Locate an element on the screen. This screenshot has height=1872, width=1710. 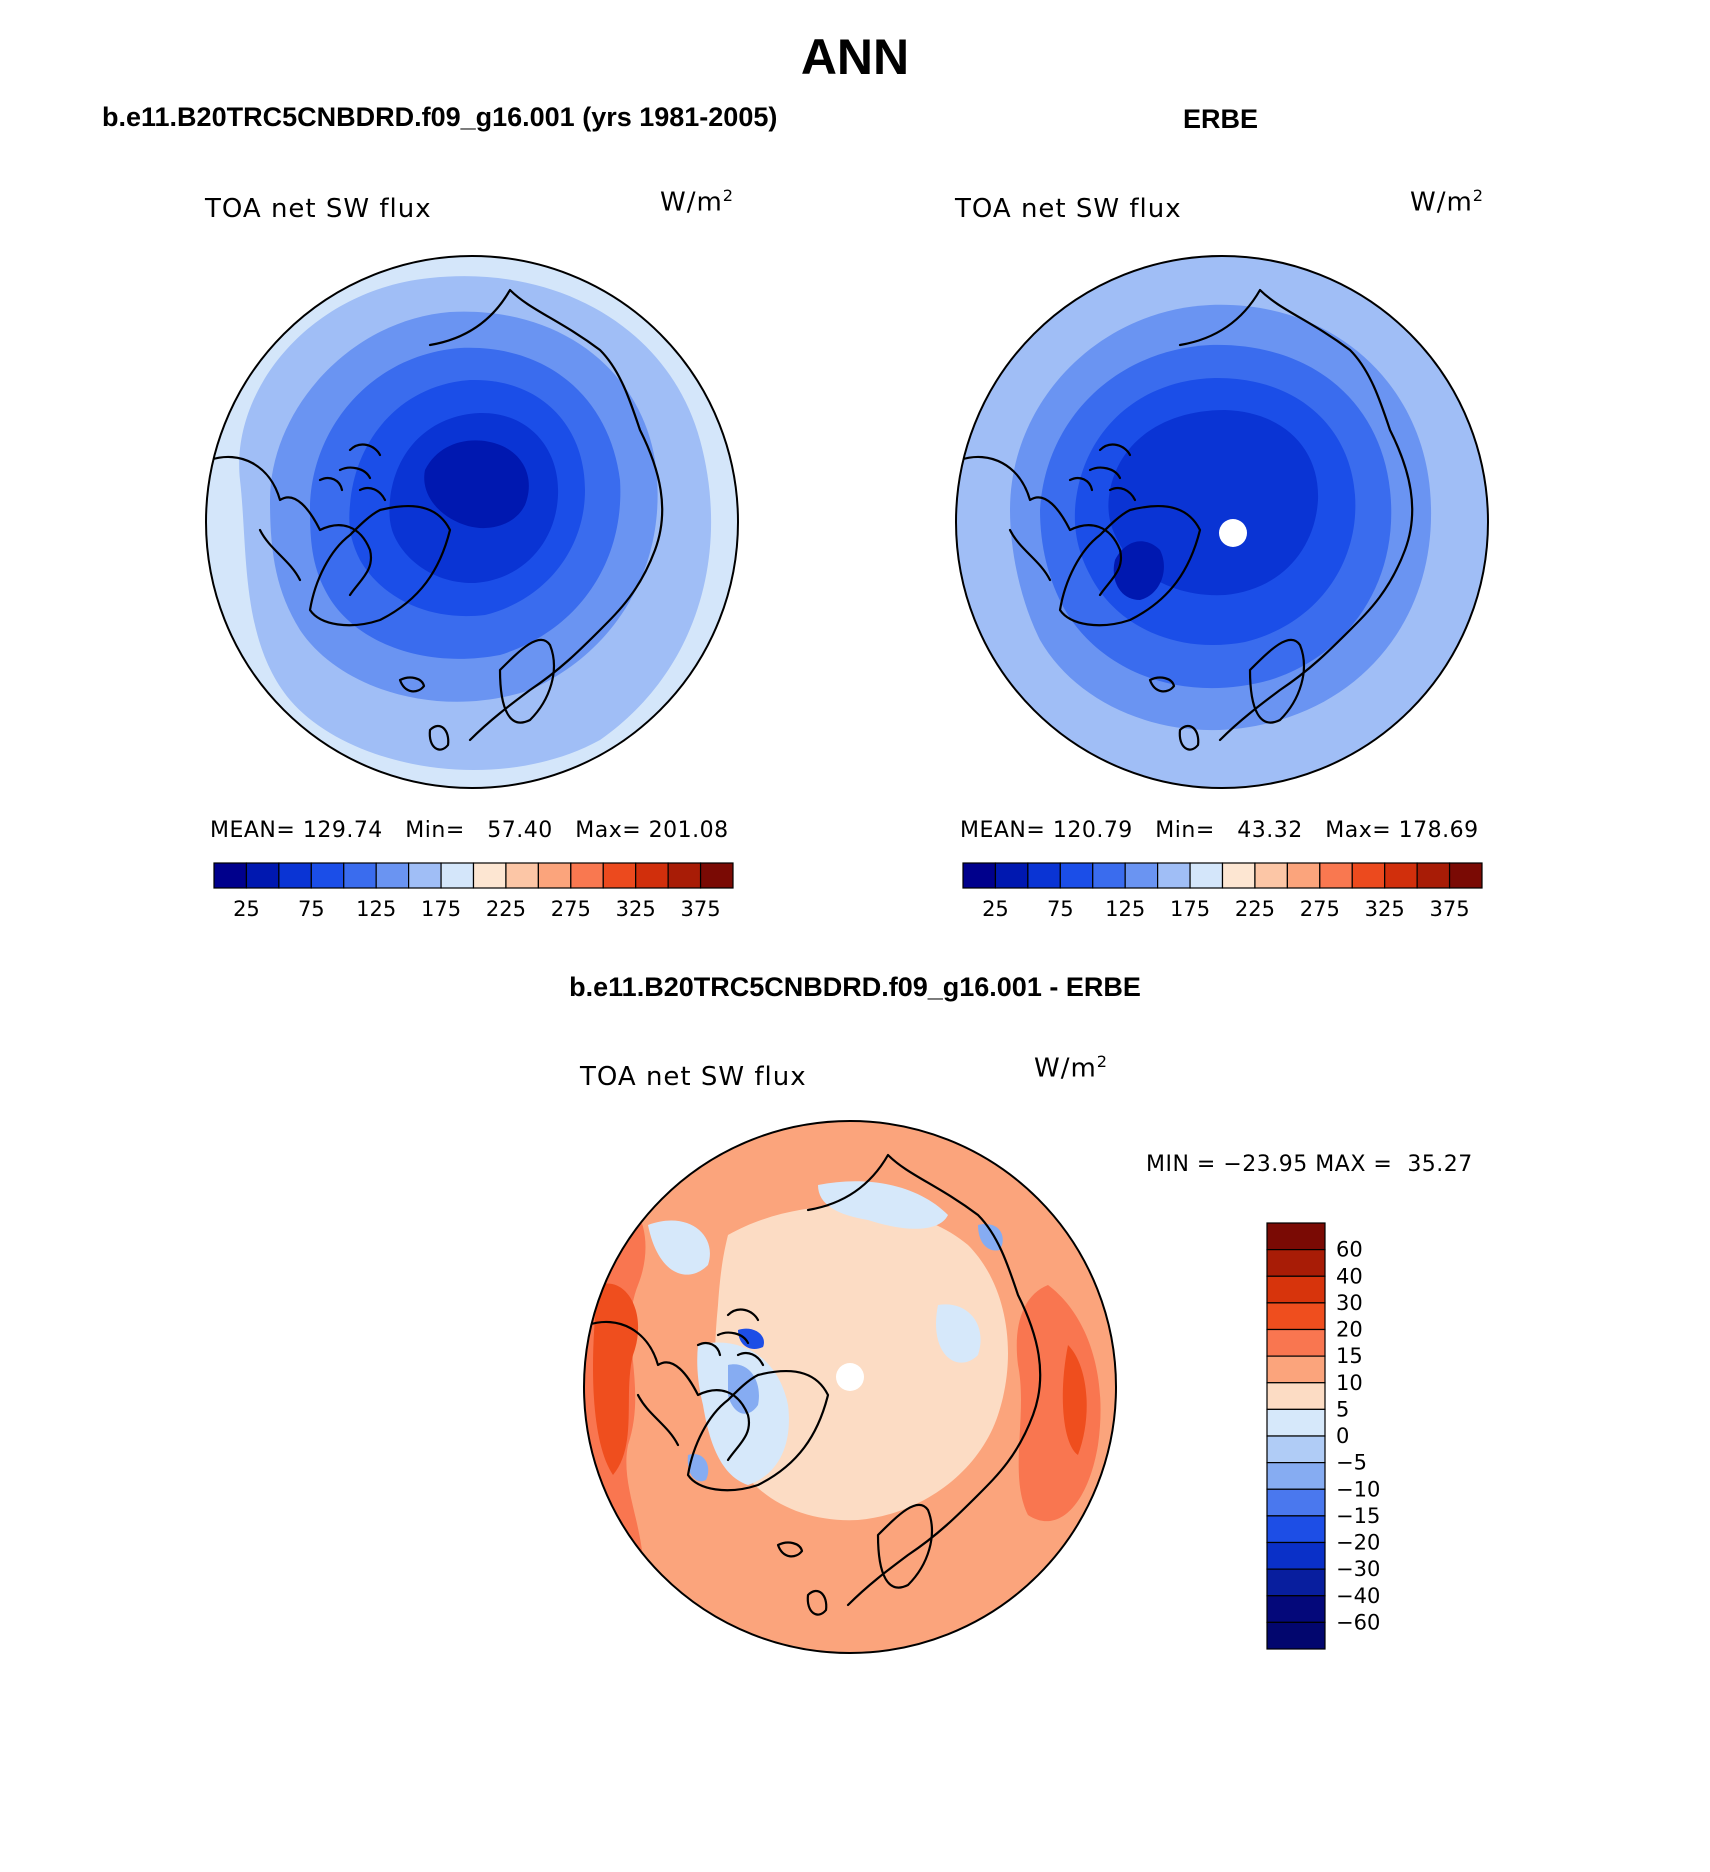
panel-3-colorbar-label: −60 is located at coordinates (1358, 1622).